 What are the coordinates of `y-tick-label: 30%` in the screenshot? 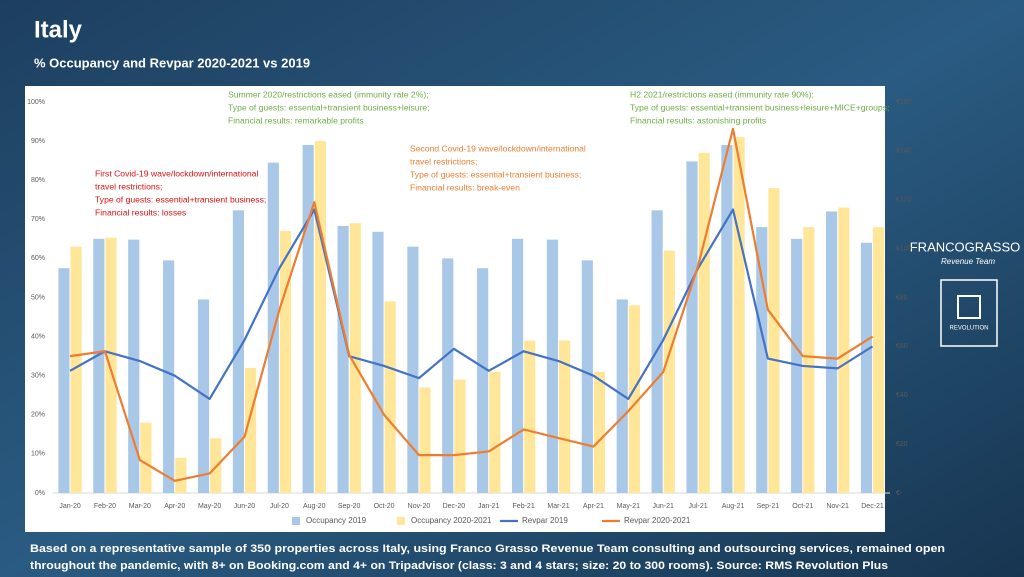 It's located at (38, 376).